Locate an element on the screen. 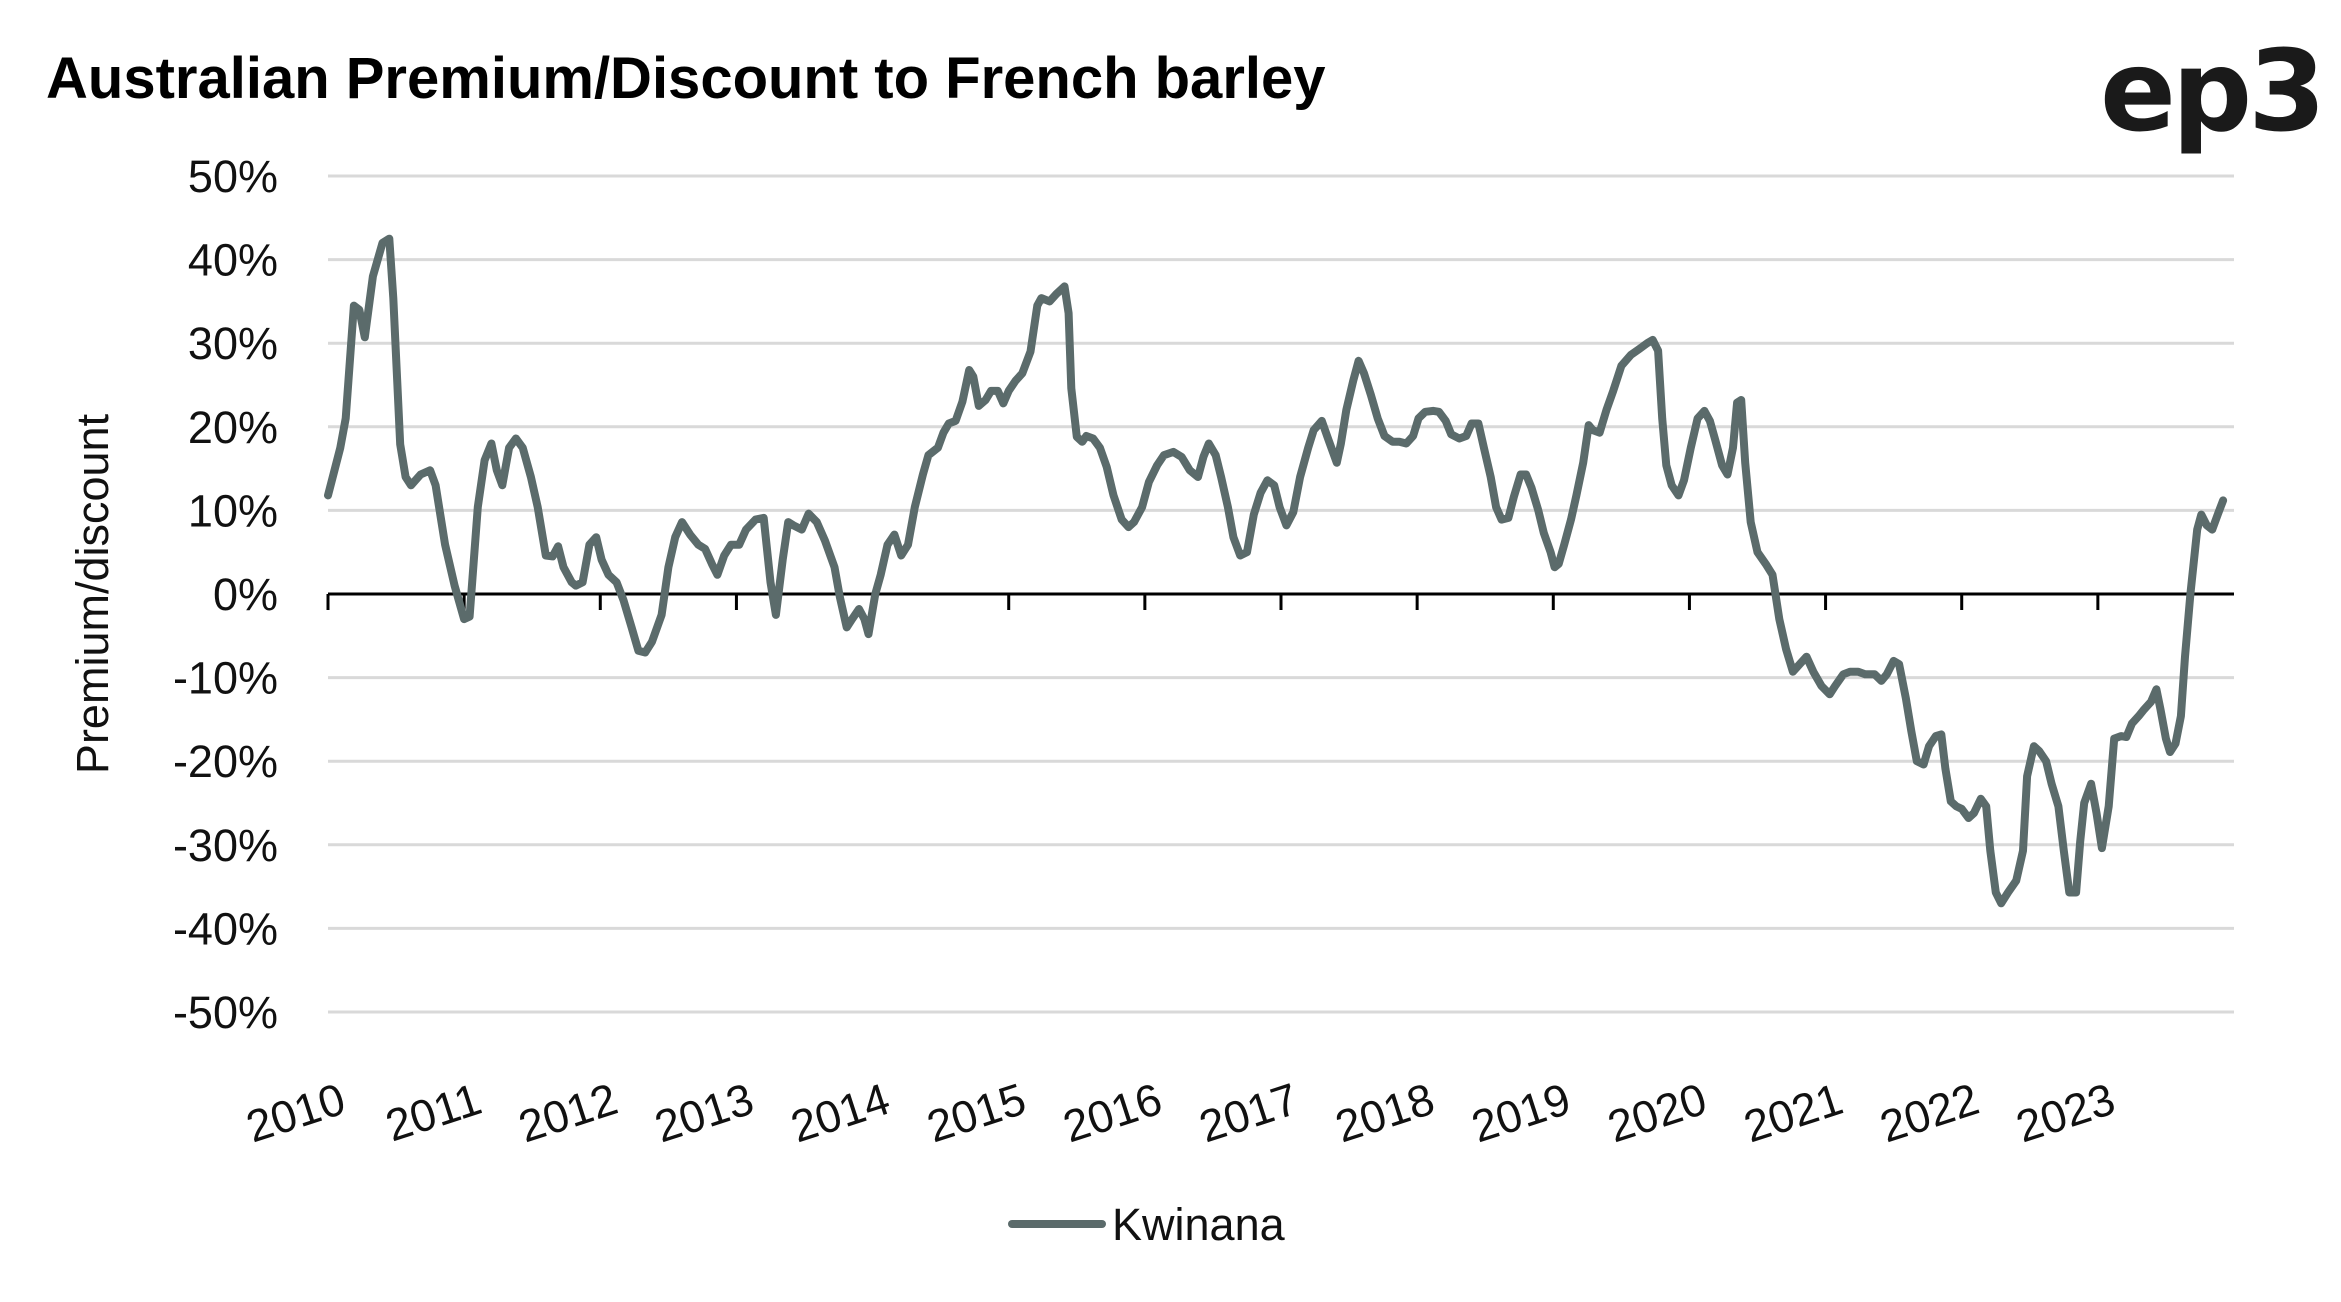 The image size is (2341, 1302). y-tick-label: -40% is located at coordinates (225, 928).